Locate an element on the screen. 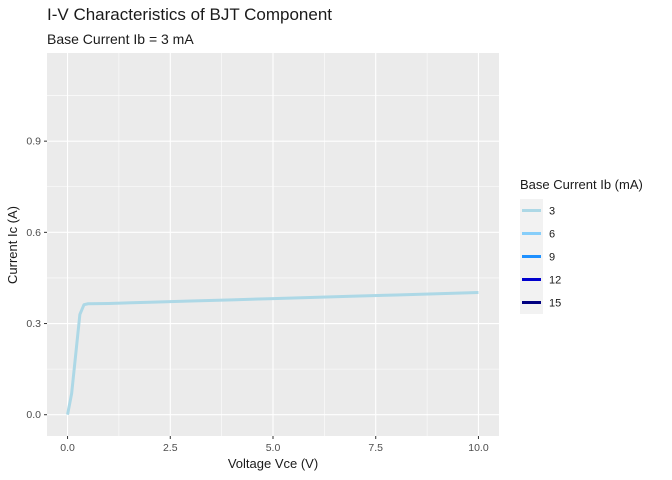  legend-entry: 15 is located at coordinates (540, 302).